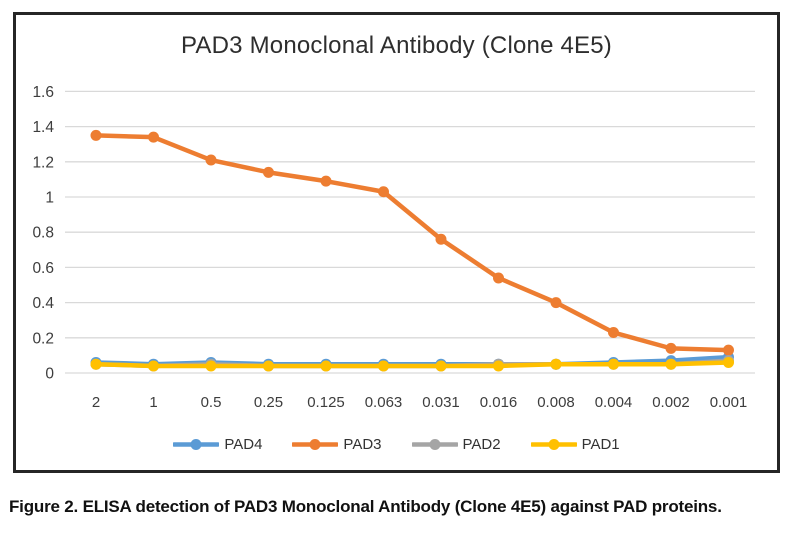 The height and width of the screenshot is (540, 793). I want to click on x-tick-label: 0.016, so click(499, 402).